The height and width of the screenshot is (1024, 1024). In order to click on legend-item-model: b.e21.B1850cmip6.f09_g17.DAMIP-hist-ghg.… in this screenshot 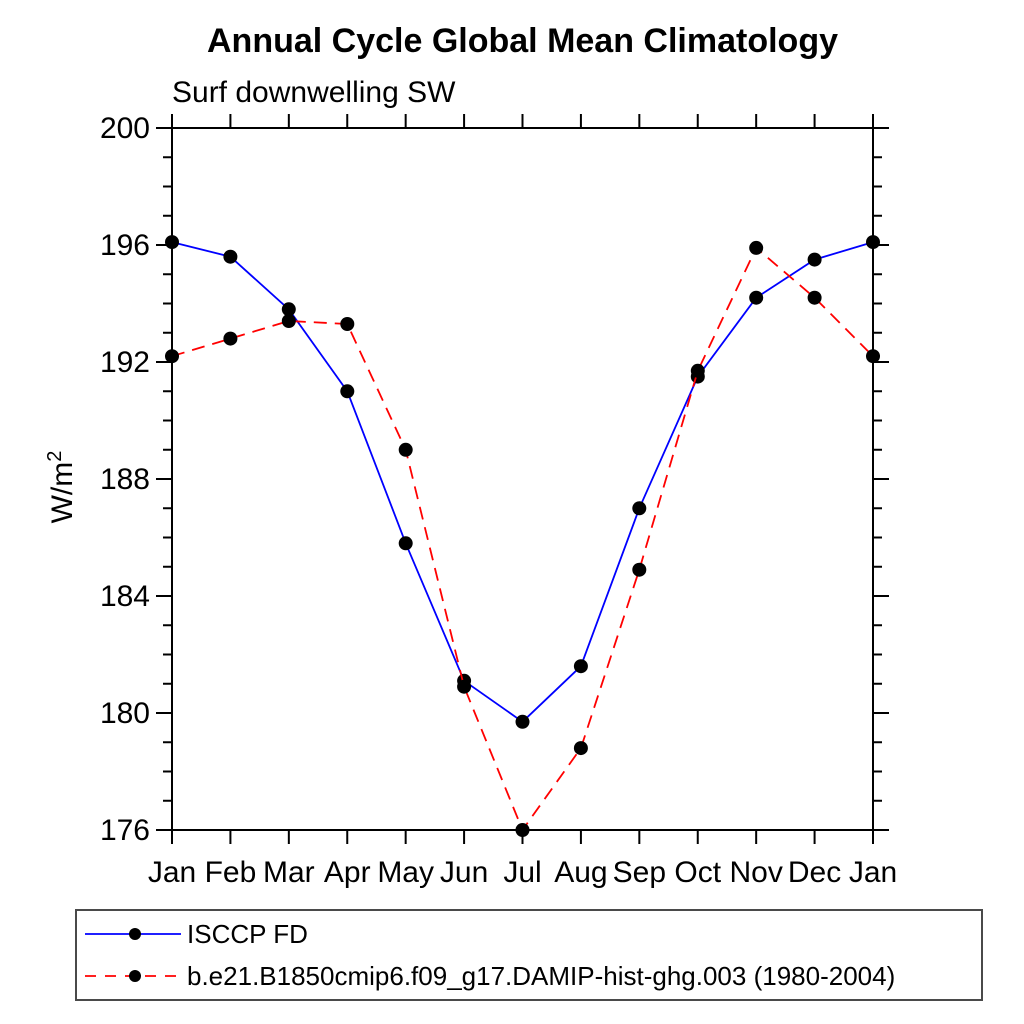, I will do `click(529, 976)`.